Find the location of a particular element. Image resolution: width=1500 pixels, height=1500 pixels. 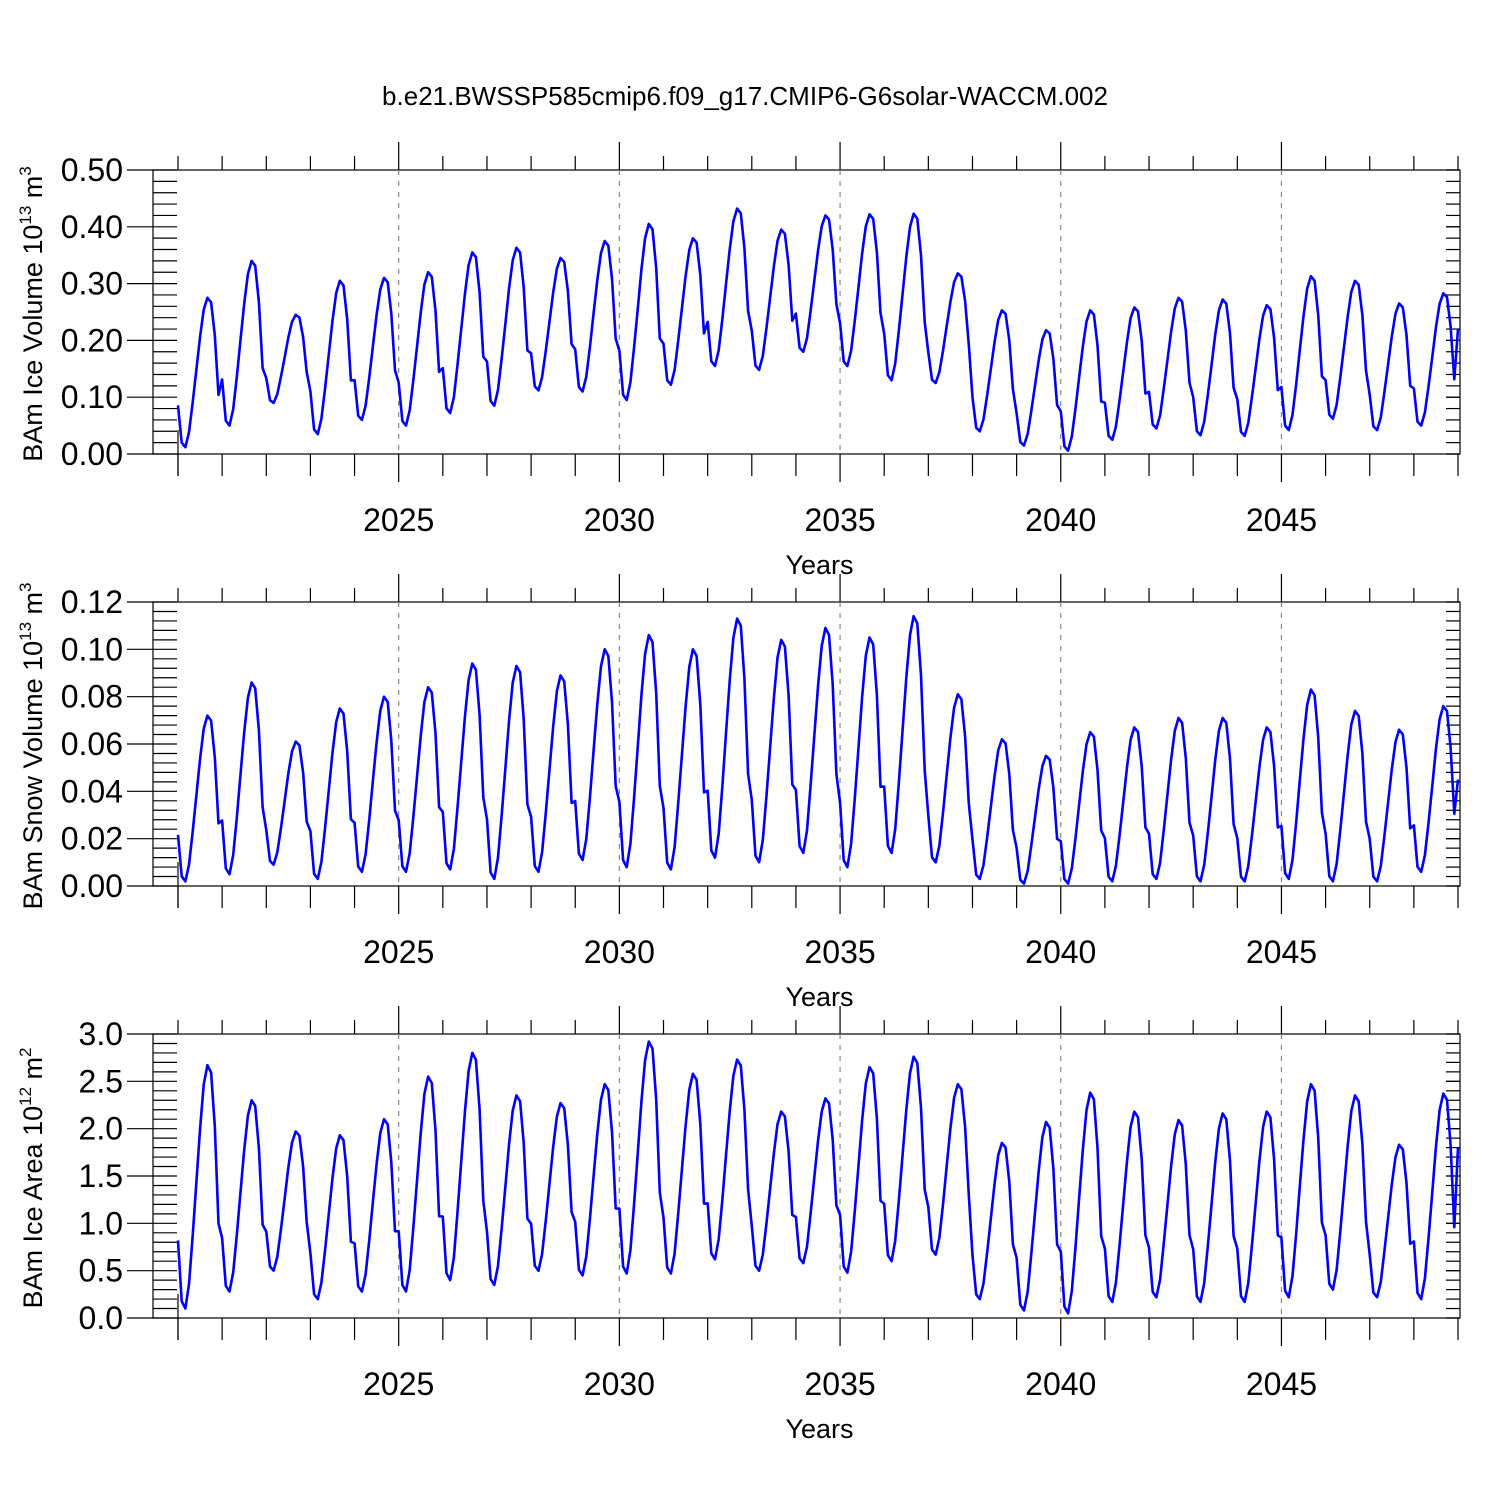

y-tick-label: 0.06 is located at coordinates (92, 744).